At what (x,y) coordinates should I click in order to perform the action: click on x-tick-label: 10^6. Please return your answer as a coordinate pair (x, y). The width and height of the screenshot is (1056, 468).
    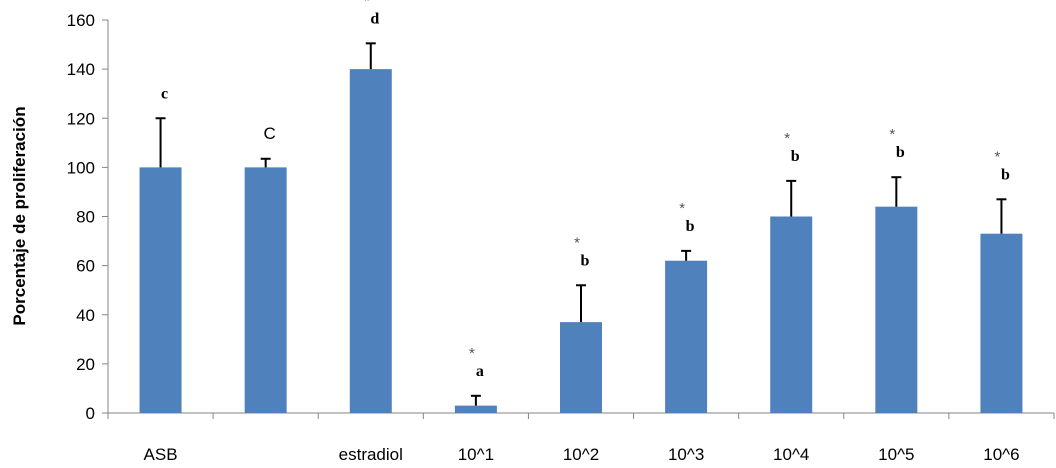
    Looking at the image, I should click on (1001, 454).